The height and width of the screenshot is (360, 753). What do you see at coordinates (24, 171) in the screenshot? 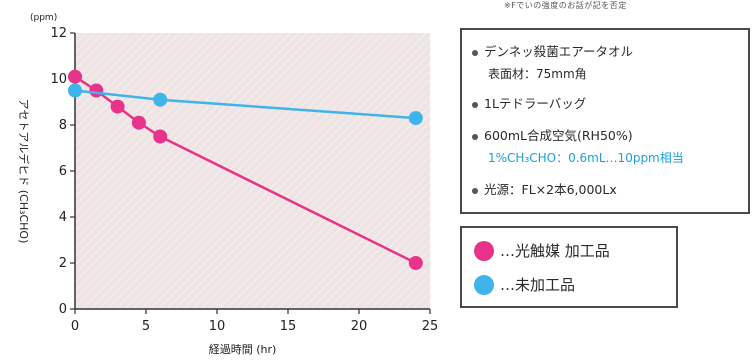
I see `y-axis-label: アセトアルデヒド (CH₃CHO)` at bounding box center [24, 171].